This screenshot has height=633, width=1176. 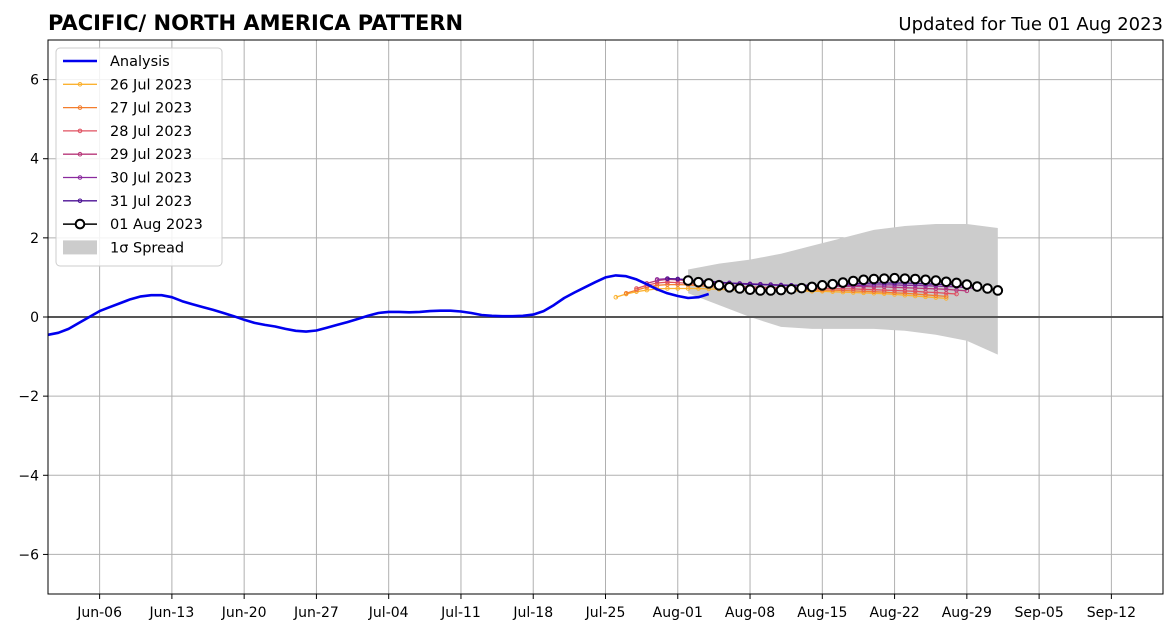 What do you see at coordinates (378, 305) in the screenshot?
I see `analysis-line` at bounding box center [378, 305].